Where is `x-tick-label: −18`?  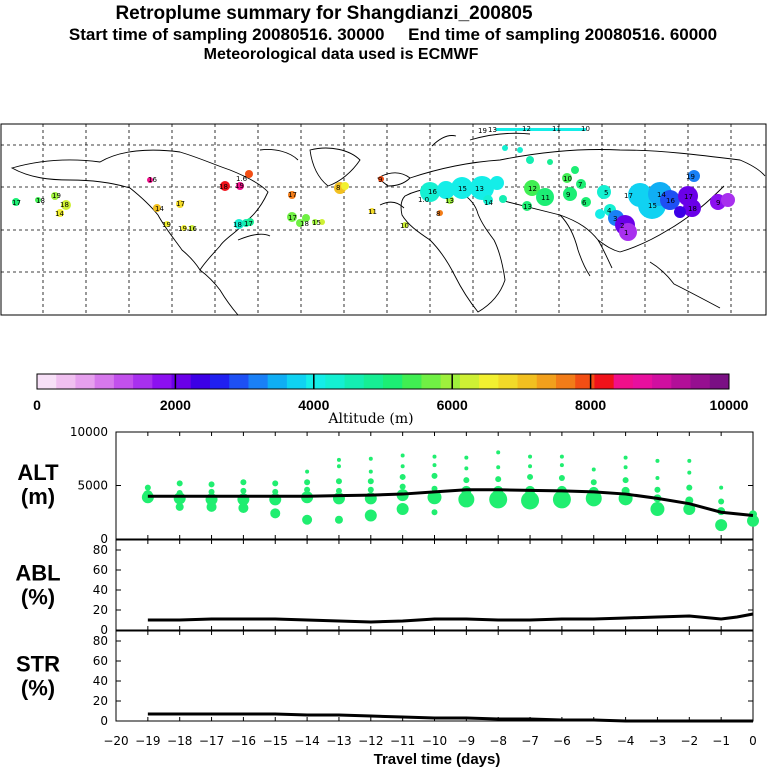
x-tick-label: −18 is located at coordinates (179, 741).